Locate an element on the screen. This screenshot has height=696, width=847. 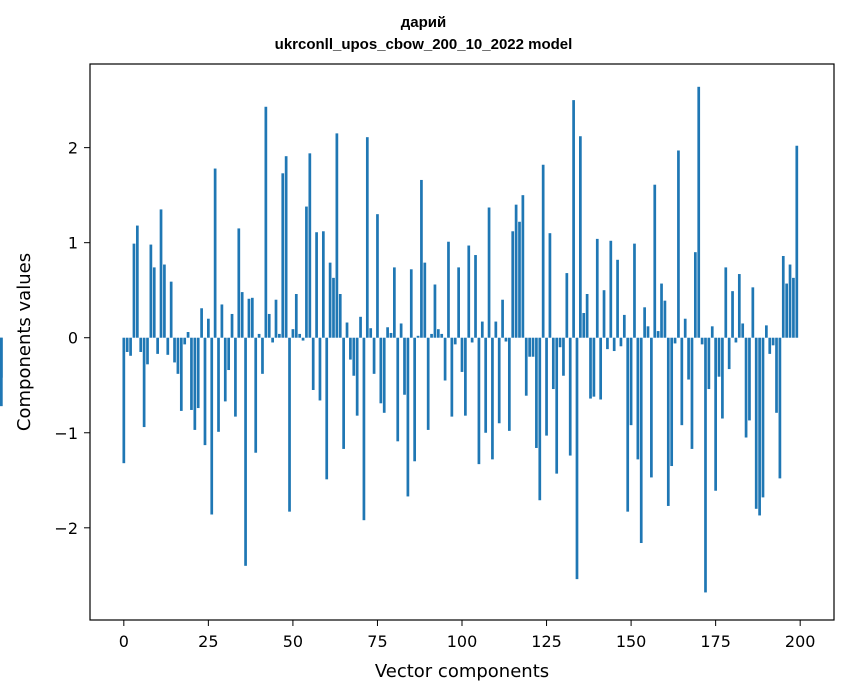
x-tick-label: 75 is located at coordinates (377, 641).